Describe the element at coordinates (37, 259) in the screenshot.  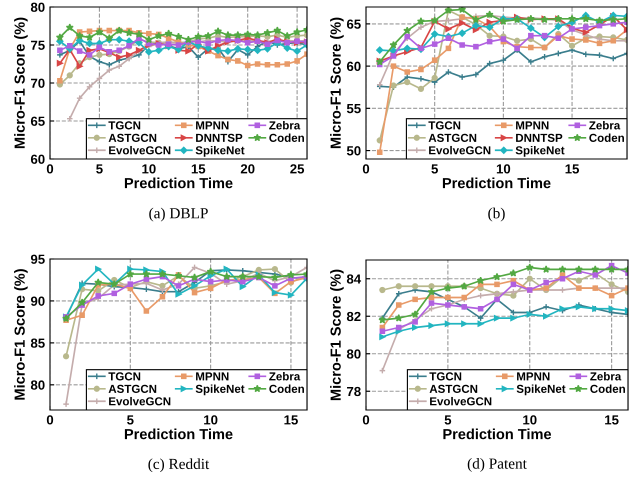
I see `y-tick-label: 95` at that location.